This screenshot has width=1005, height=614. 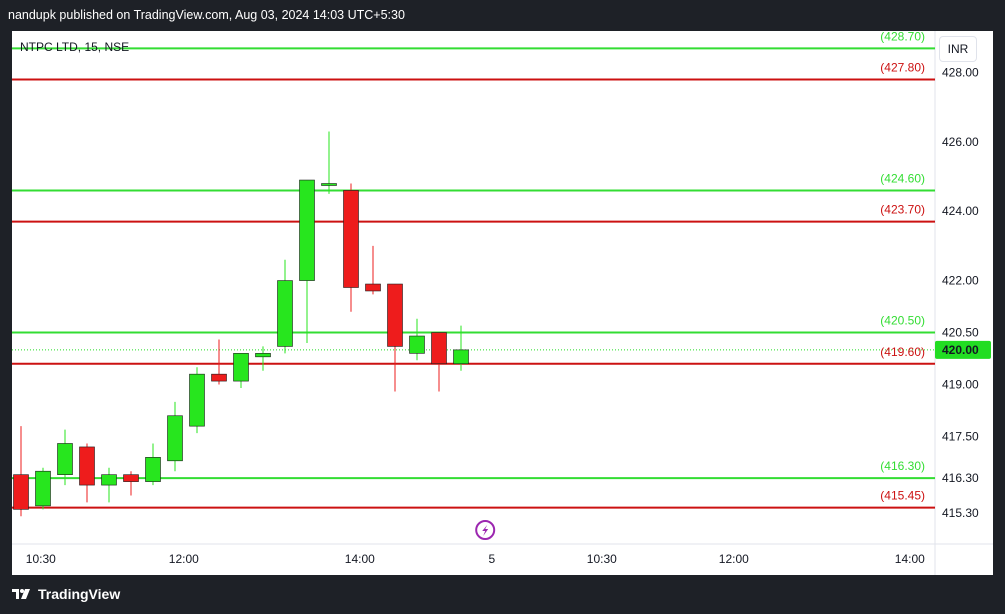 I want to click on level-label-resistance: (415.45), so click(x=902, y=496).